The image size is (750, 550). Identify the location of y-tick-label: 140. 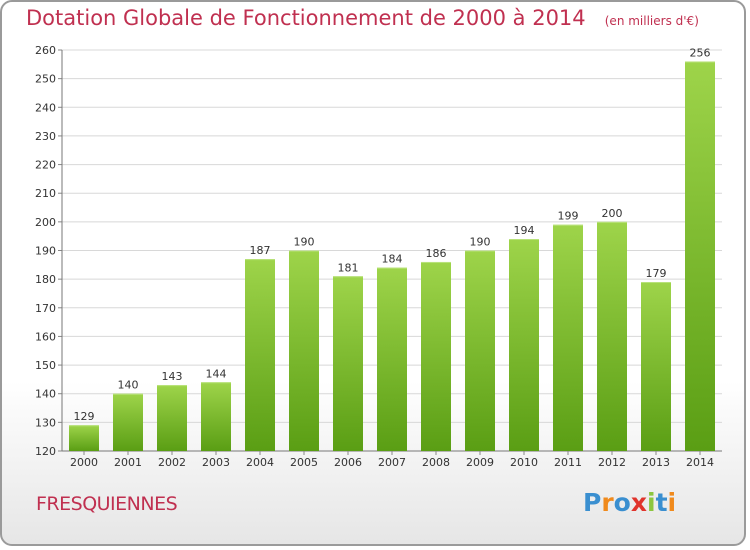
(45, 394).